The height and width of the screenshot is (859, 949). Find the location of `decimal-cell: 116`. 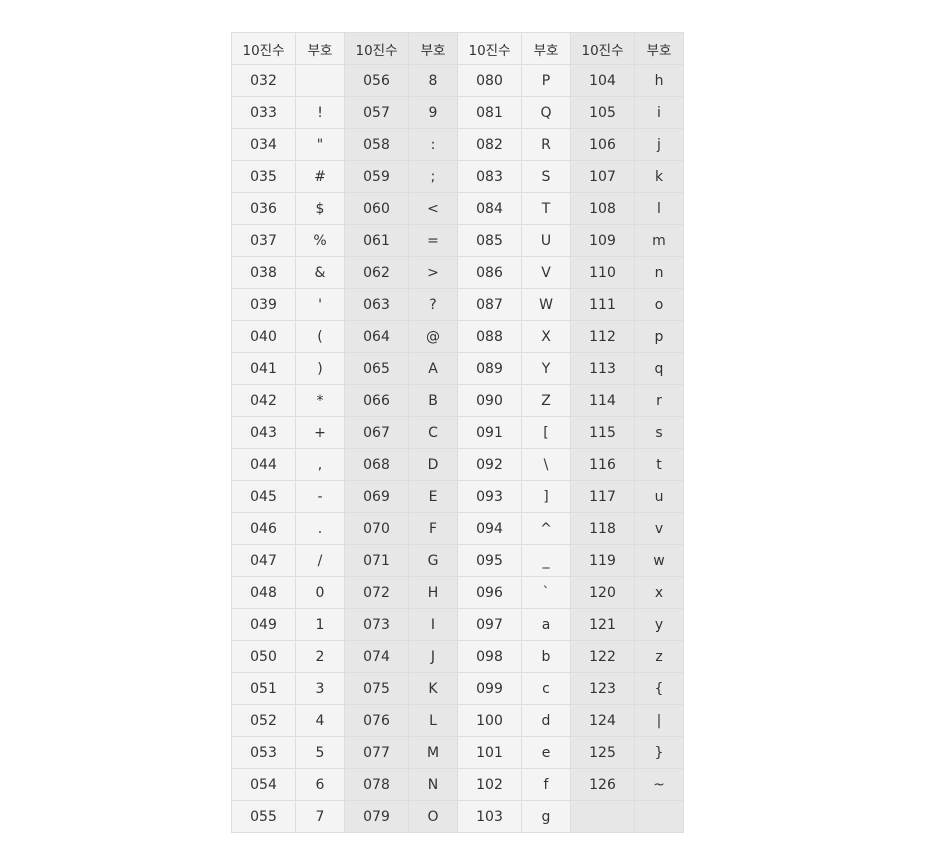

decimal-cell: 116 is located at coordinates (602, 464).